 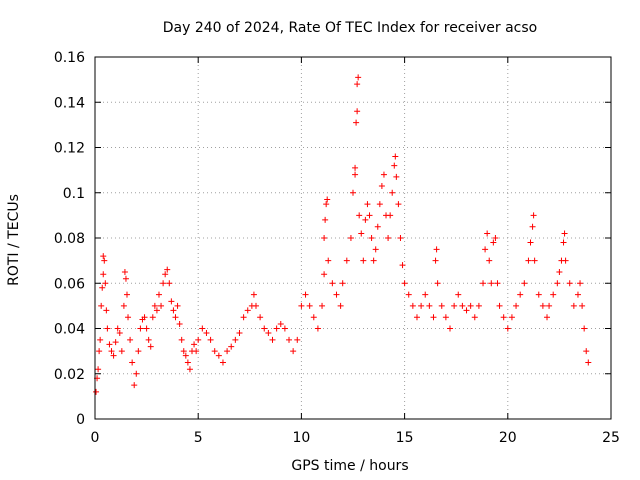 What do you see at coordinates (69, 103) in the screenshot?
I see `y-tick-label: 0.14` at bounding box center [69, 103].